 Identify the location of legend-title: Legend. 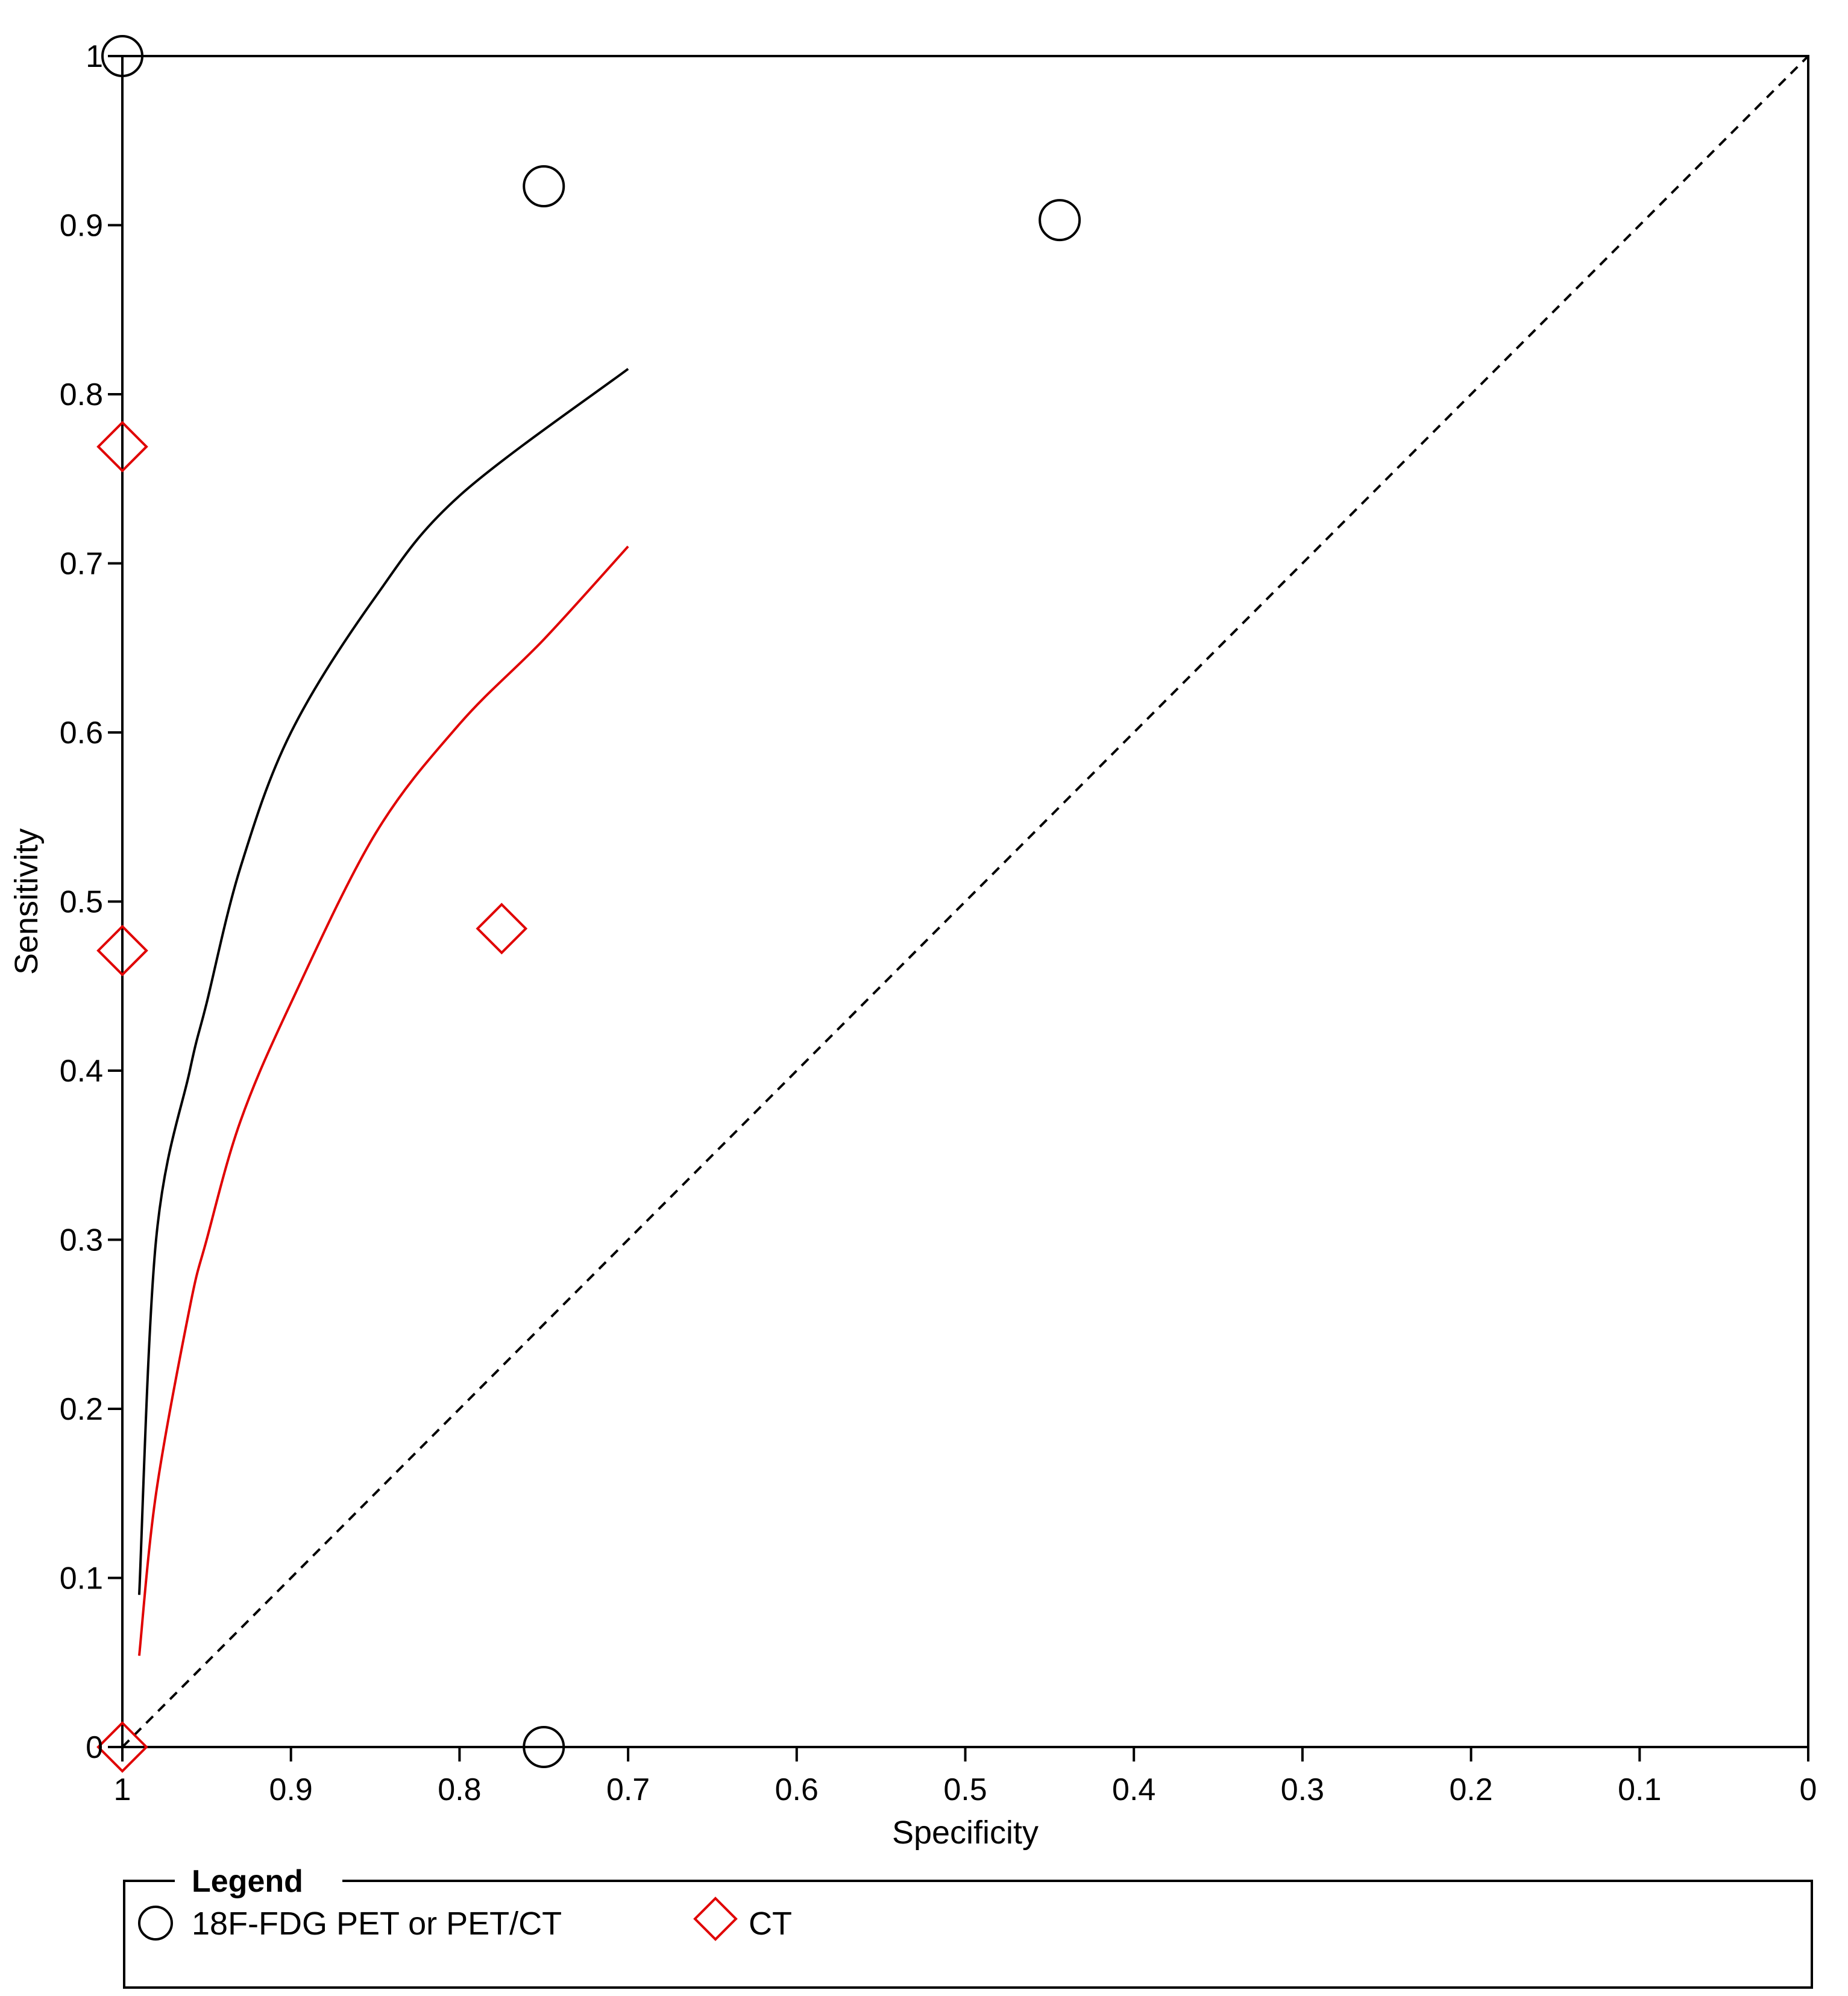
(247, 1881).